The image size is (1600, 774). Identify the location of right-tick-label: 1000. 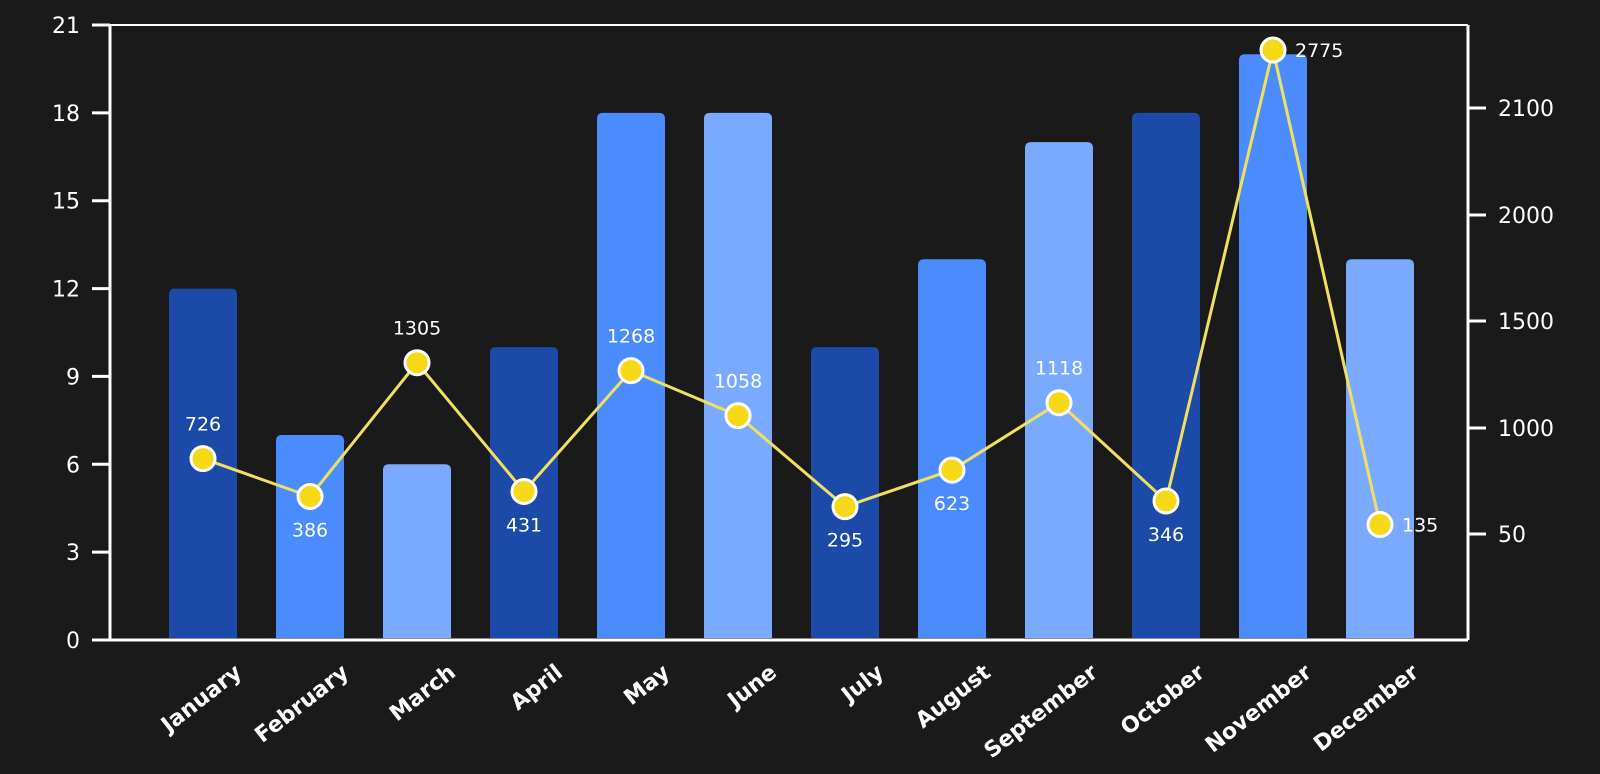
(1526, 429).